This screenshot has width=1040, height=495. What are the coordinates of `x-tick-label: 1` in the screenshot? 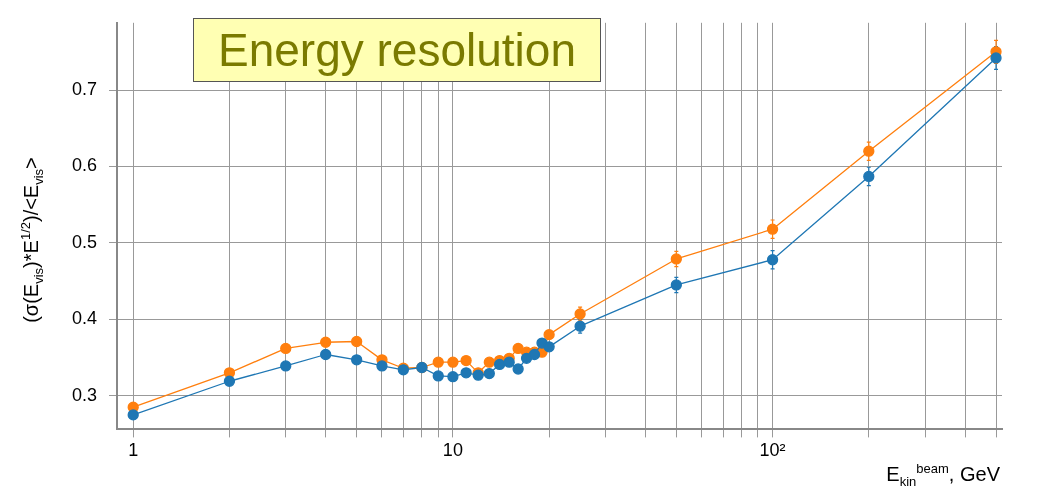 It's located at (133, 450).